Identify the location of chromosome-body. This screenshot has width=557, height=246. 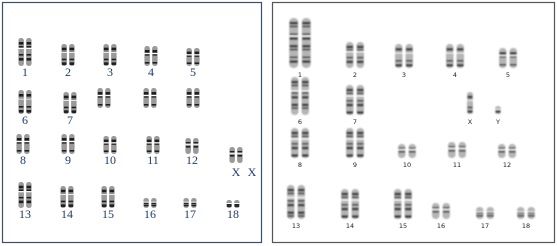
(306, 43).